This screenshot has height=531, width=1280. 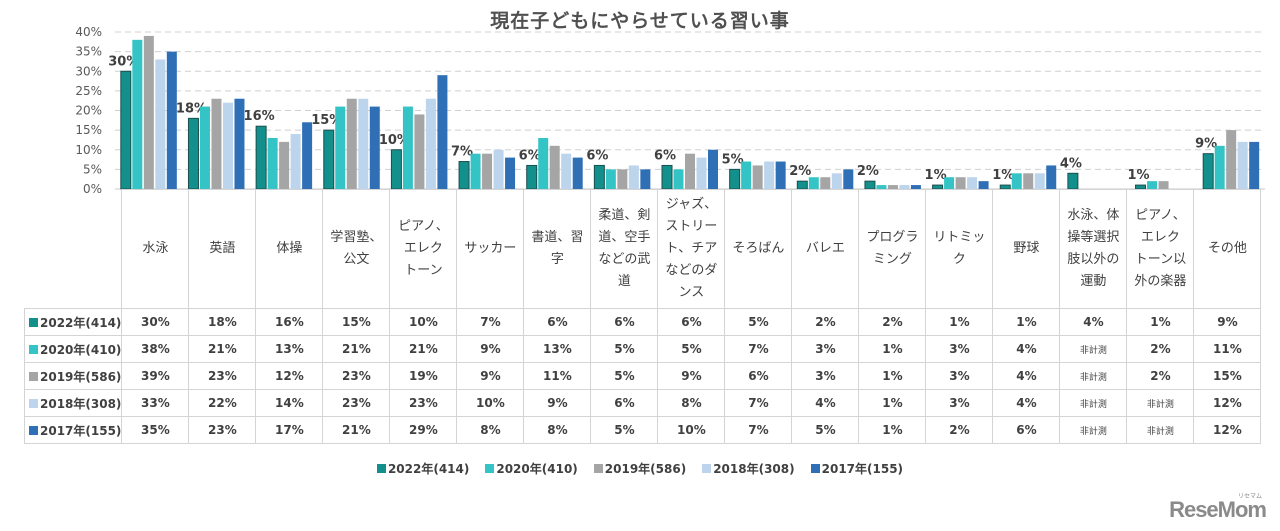 I want to click on table-cell: 16%, so click(x=289, y=322).